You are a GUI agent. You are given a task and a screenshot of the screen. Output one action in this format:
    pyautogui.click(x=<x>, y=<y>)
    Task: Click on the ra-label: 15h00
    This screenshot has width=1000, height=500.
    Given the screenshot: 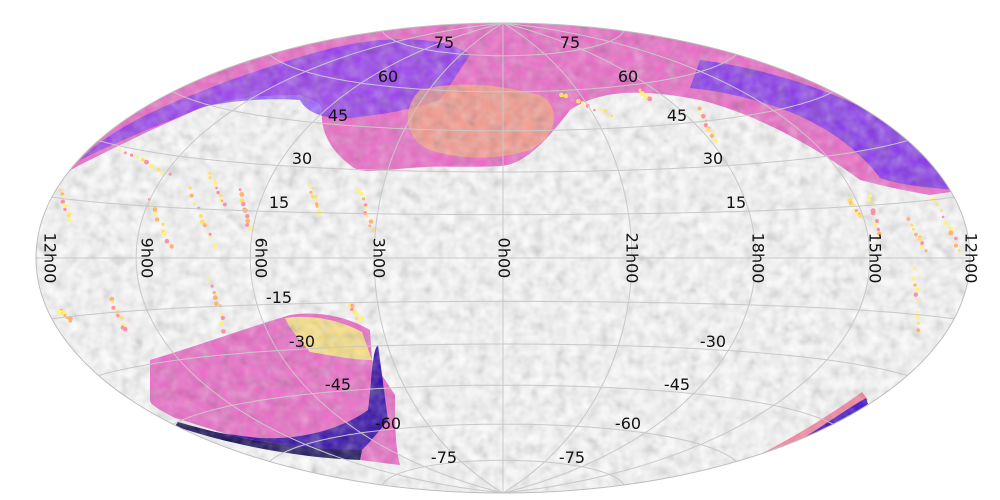 What is the action you would take?
    pyautogui.click(x=875, y=258)
    